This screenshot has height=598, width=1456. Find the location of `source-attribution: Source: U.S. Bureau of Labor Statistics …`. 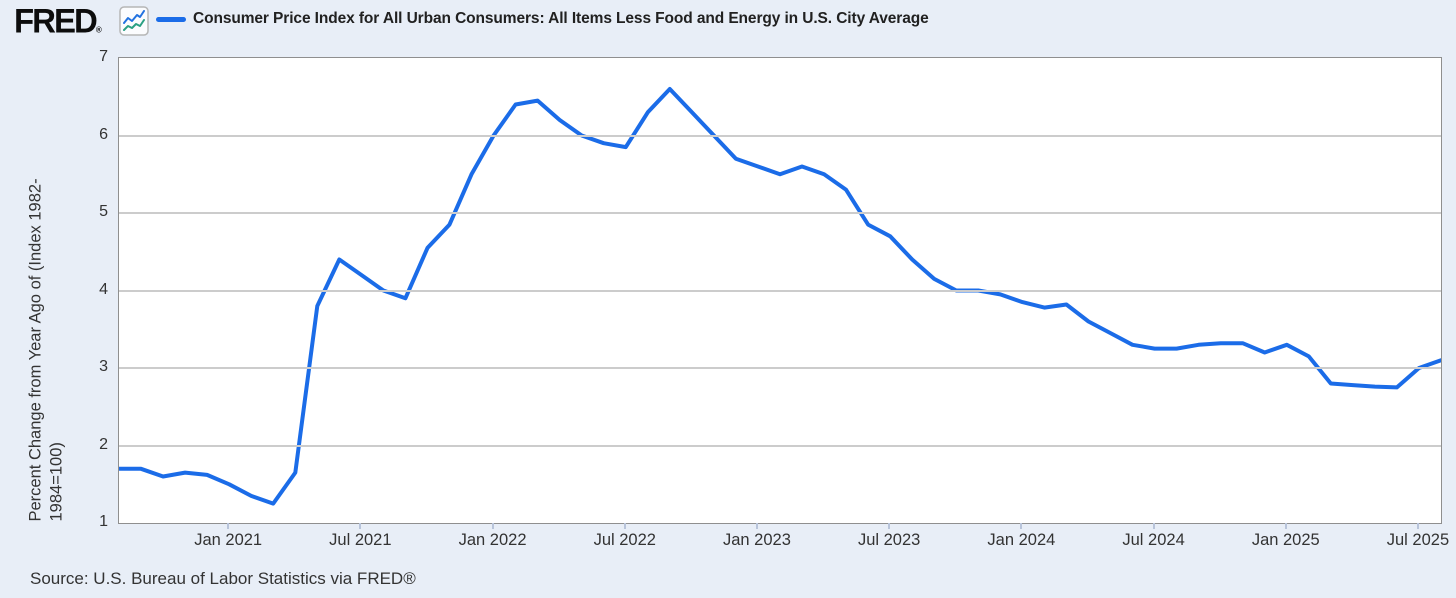

source-attribution: Source: U.S. Bureau of Labor Statistics … is located at coordinates (223, 578).